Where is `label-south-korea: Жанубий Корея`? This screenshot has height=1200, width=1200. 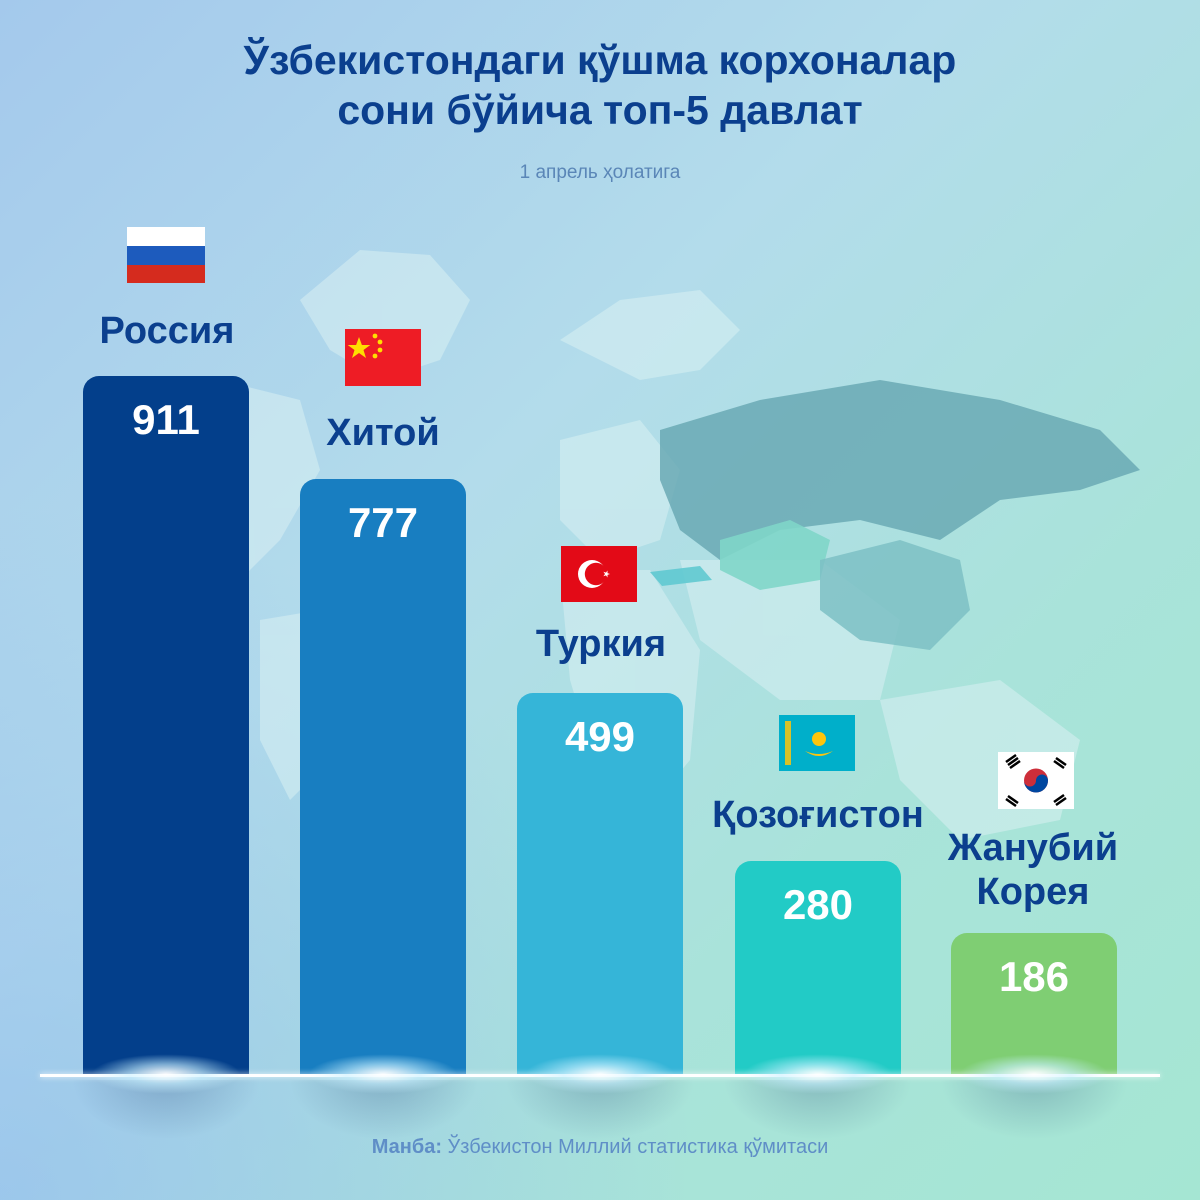 label-south-korea: Жанубий Корея is located at coordinates (1033, 870).